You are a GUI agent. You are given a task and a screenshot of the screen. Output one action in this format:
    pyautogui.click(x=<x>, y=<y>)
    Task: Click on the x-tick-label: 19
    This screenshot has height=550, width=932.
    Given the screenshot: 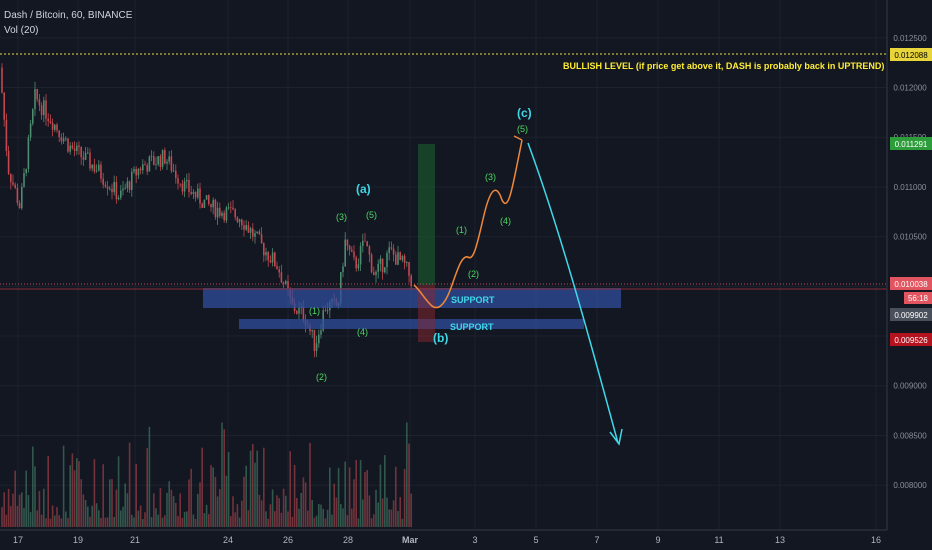 What is the action you would take?
    pyautogui.click(x=78, y=540)
    